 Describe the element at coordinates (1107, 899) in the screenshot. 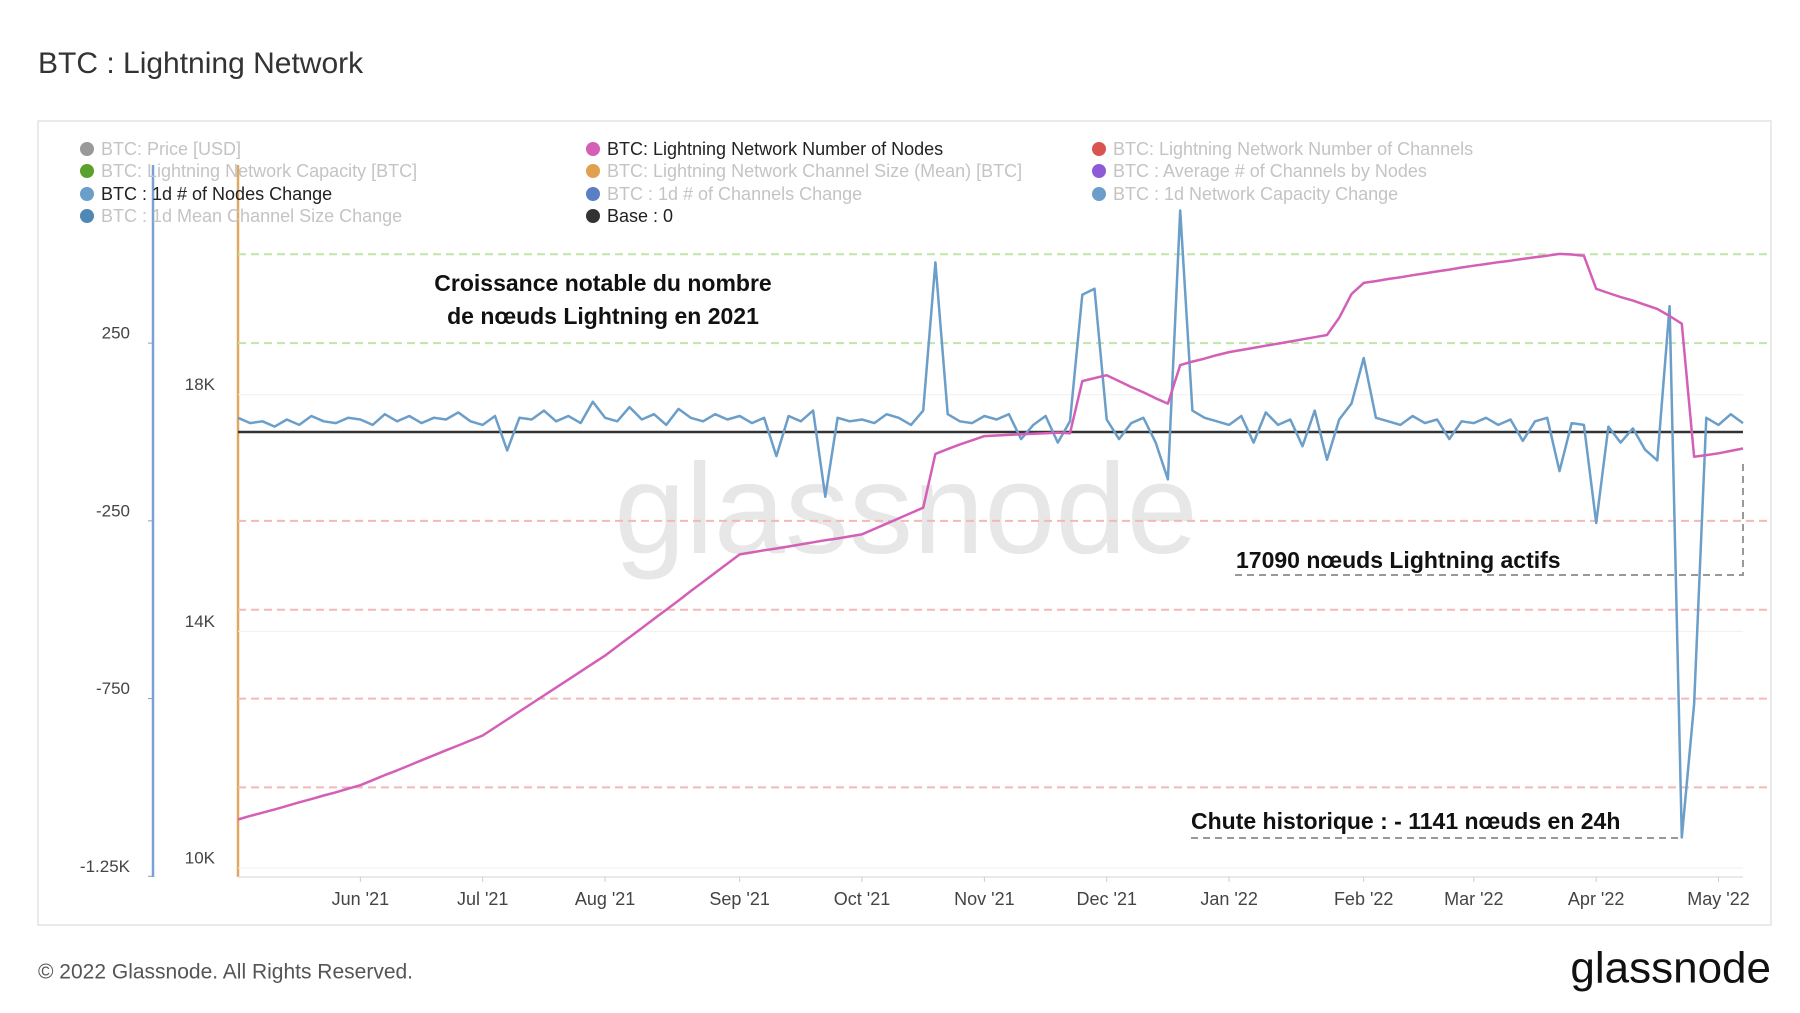

I see `x-tick-label: Dec '21` at that location.